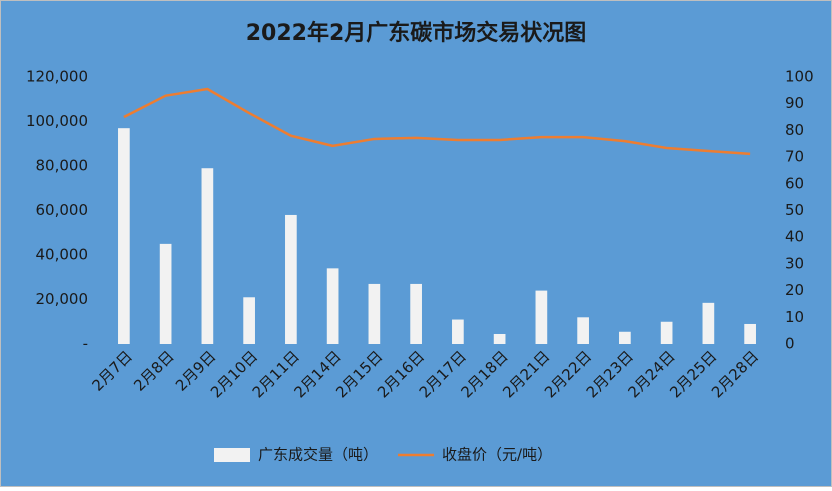 Image resolution: width=832 pixels, height=491 pixels. Describe the element at coordinates (62, 166) in the screenshot. I see `y-tick-label: 80,000` at that location.